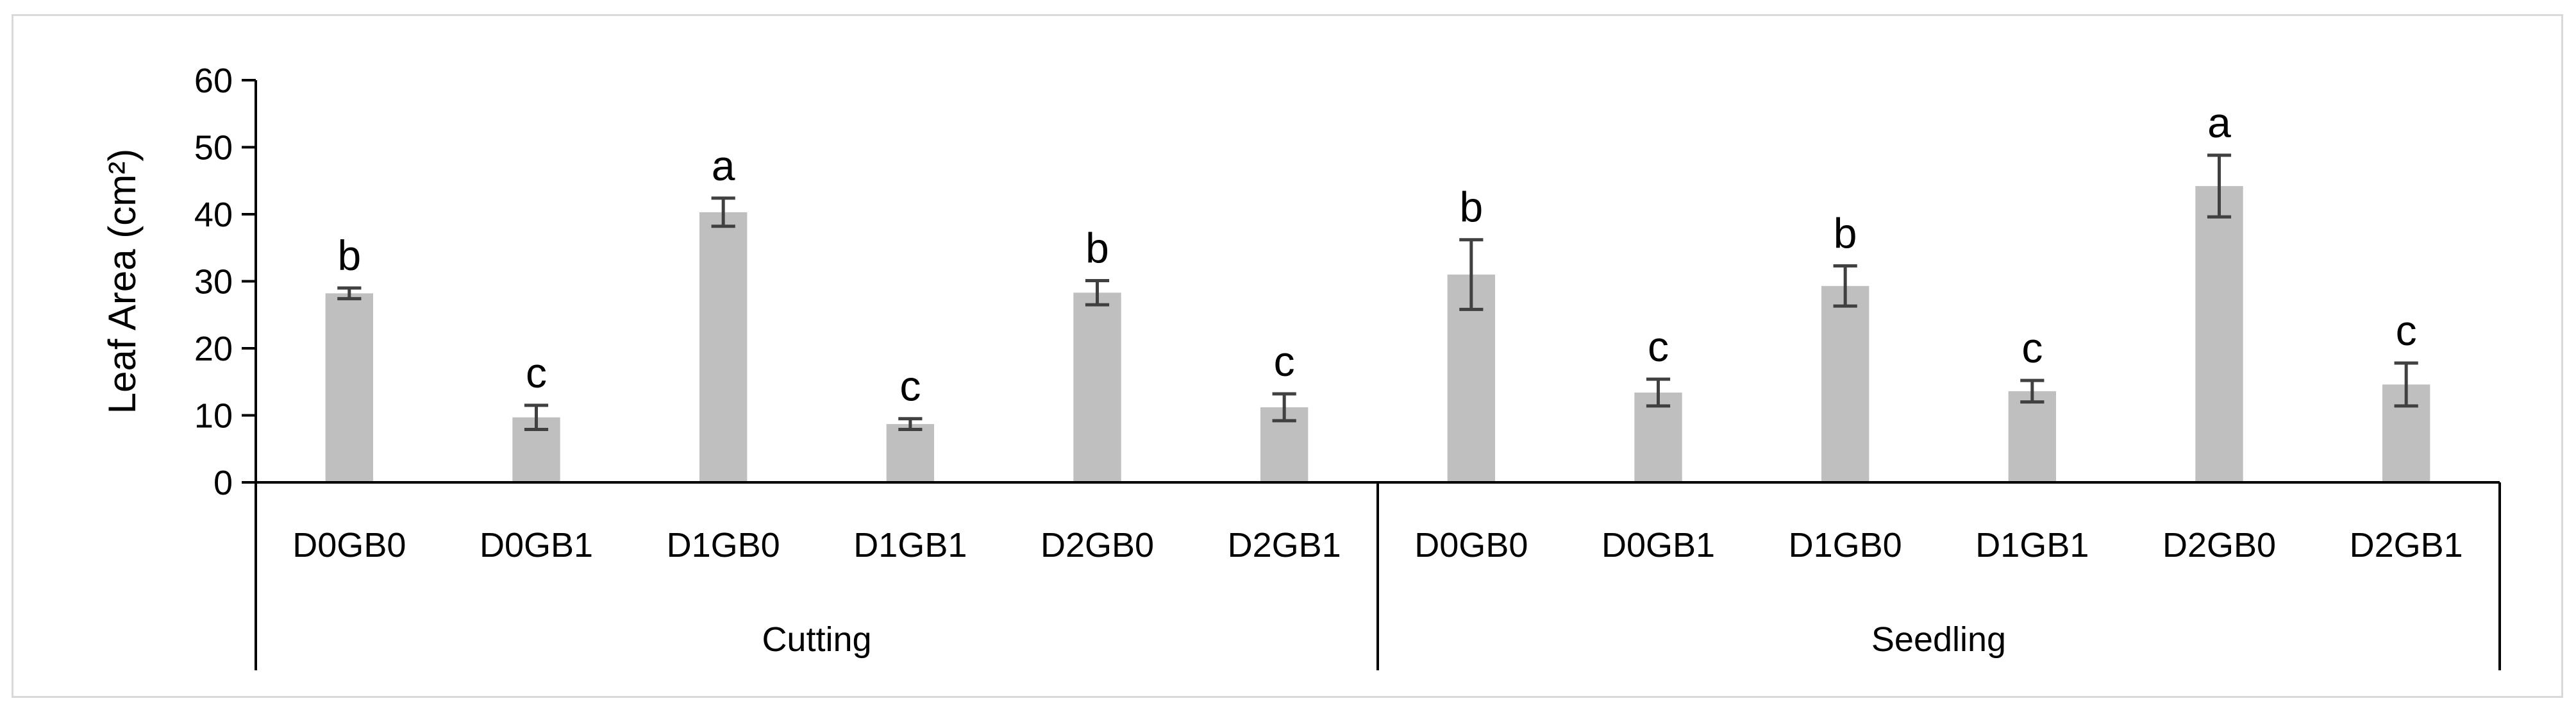 This screenshot has width=2576, height=712. I want to click on y-tick-label: 20, so click(213, 349).